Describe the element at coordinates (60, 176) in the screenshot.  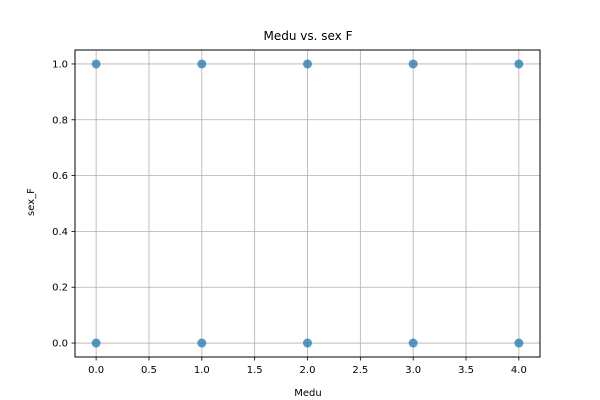
I see `y-tick-label: 0.6` at that location.